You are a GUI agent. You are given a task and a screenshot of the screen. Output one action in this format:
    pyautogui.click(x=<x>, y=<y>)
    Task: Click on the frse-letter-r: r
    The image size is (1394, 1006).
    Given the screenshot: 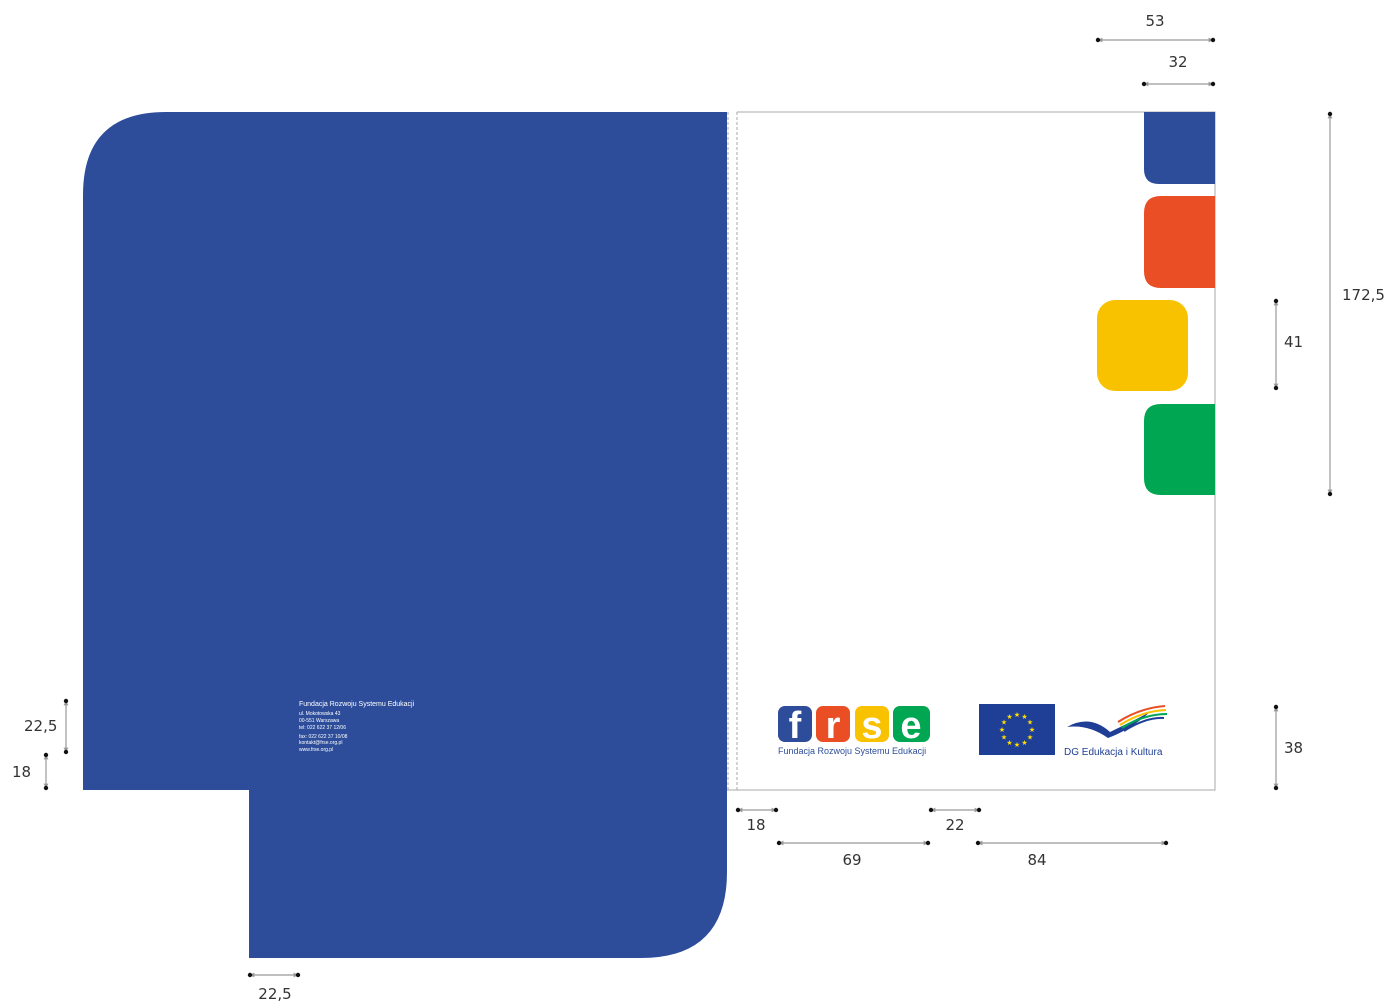 What is the action you would take?
    pyautogui.click(x=833, y=726)
    